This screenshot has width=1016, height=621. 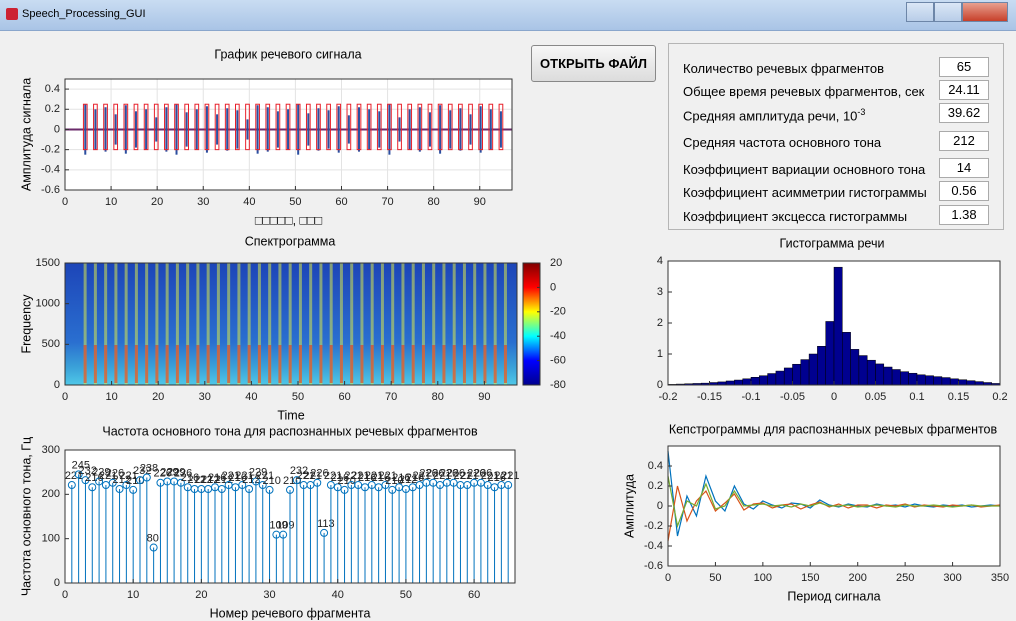 What do you see at coordinates (660, 354) in the screenshot?
I see `y-tick-label: 1` at bounding box center [660, 354].